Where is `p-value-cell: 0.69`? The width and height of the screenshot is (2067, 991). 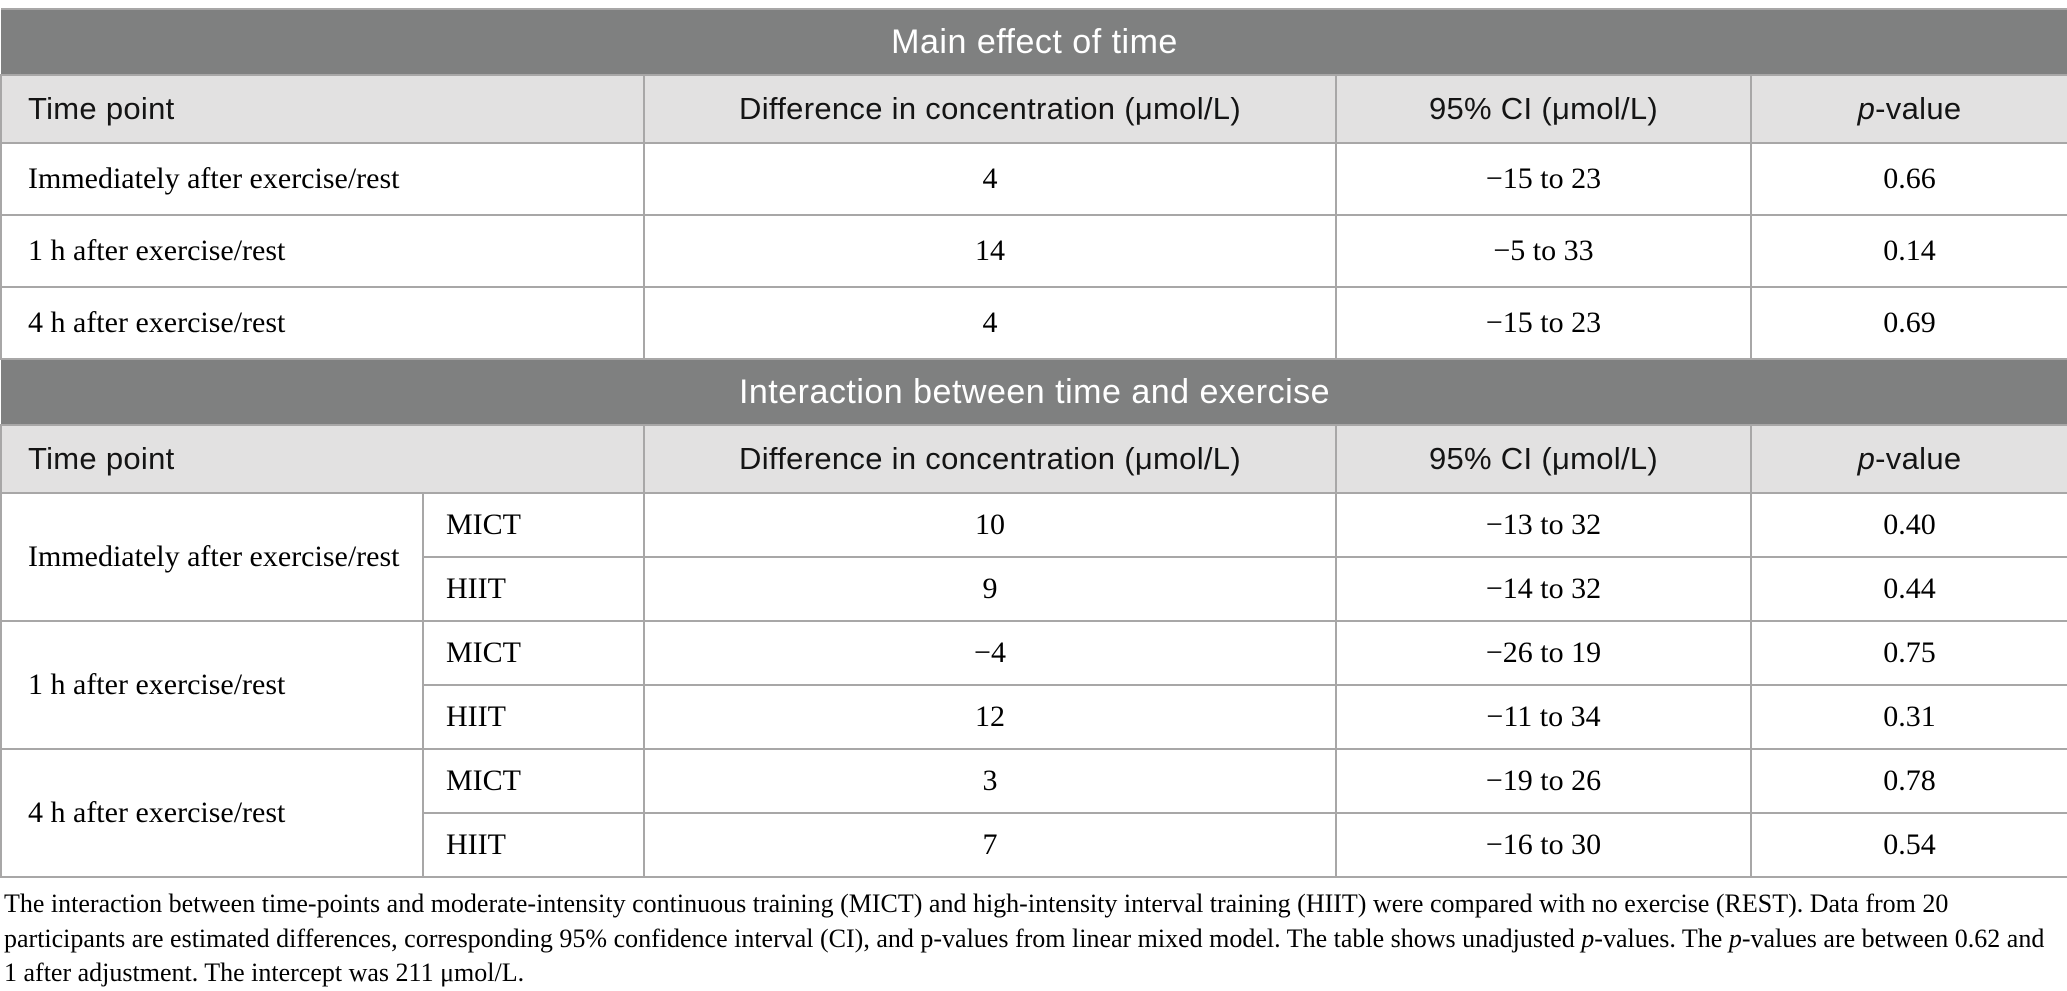
p-value-cell: 0.69 is located at coordinates (1908, 323).